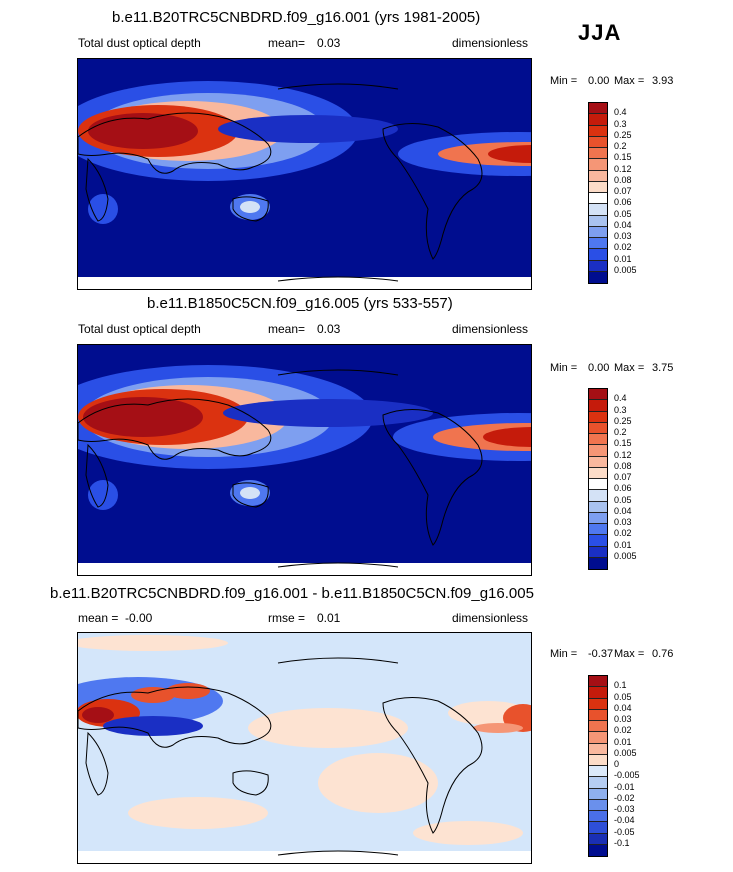 Image resolution: width=733 pixels, height=872 pixels. What do you see at coordinates (620, 123) in the screenshot?
I see `colorbar-tick-label: 0.3` at bounding box center [620, 123].